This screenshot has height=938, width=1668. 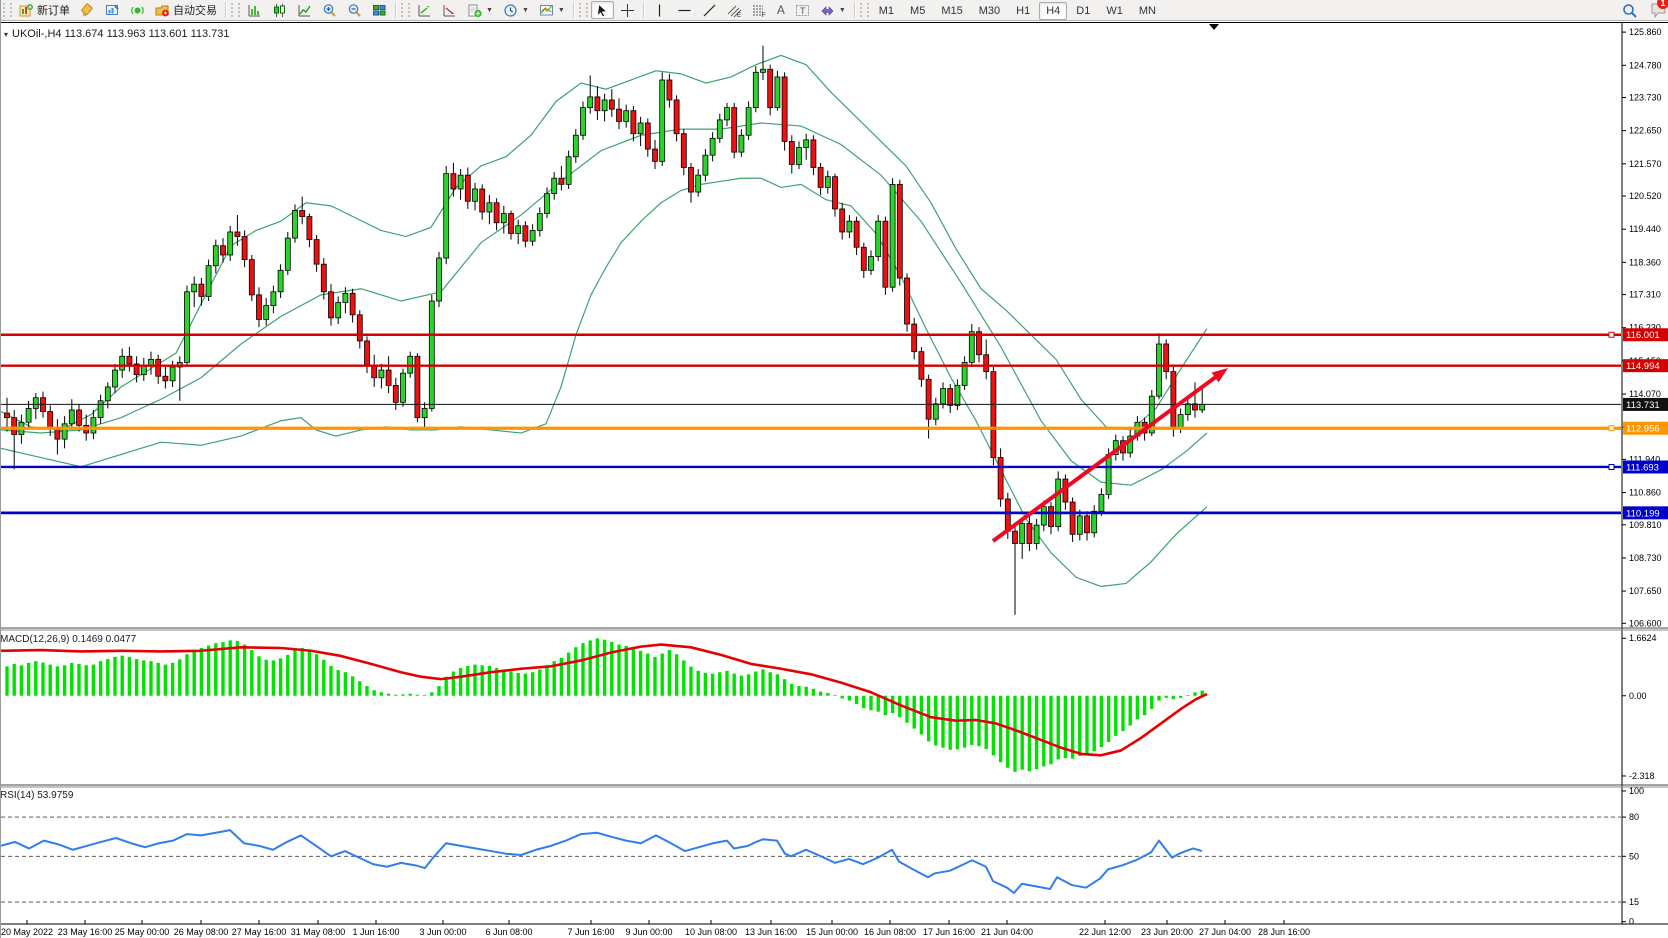 What do you see at coordinates (1645, 525) in the screenshot?
I see `svg-text: 109.810` at bounding box center [1645, 525].